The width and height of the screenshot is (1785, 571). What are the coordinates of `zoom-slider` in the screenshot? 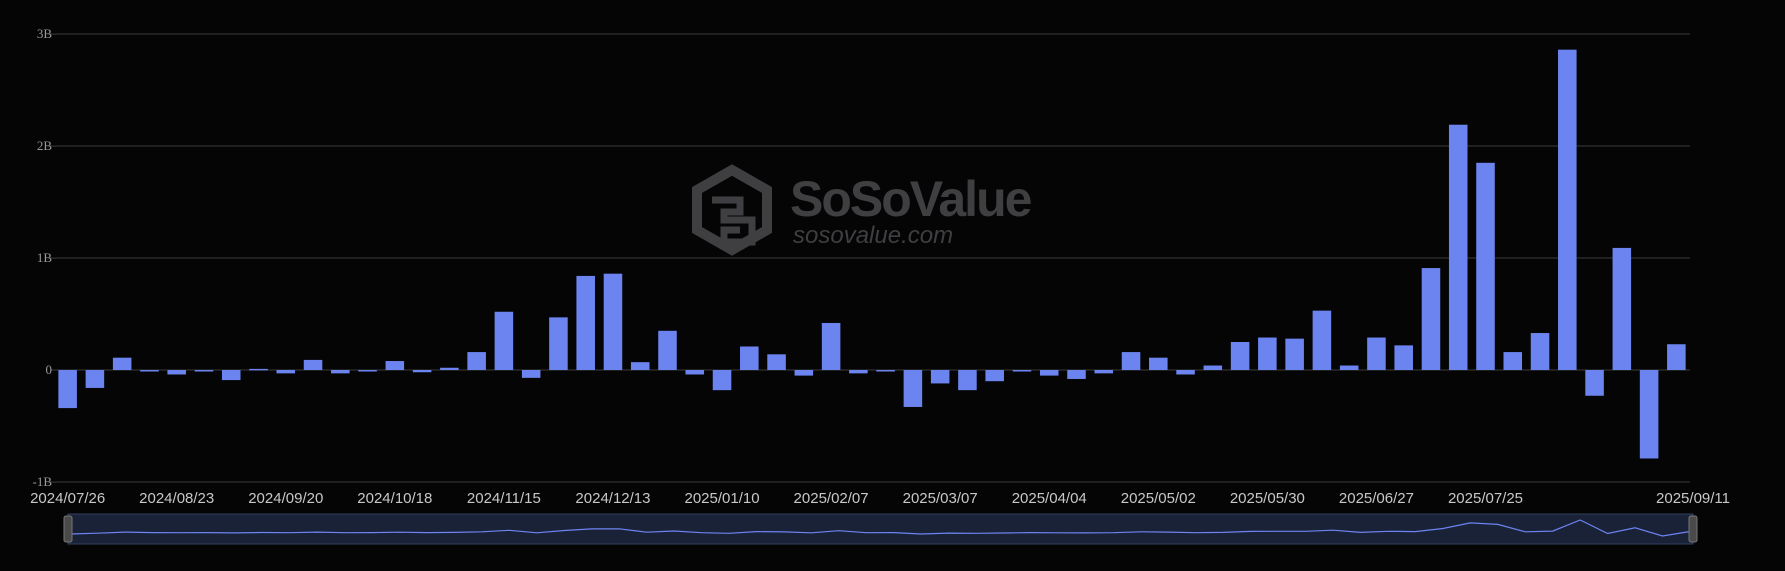 It's located at (880, 529).